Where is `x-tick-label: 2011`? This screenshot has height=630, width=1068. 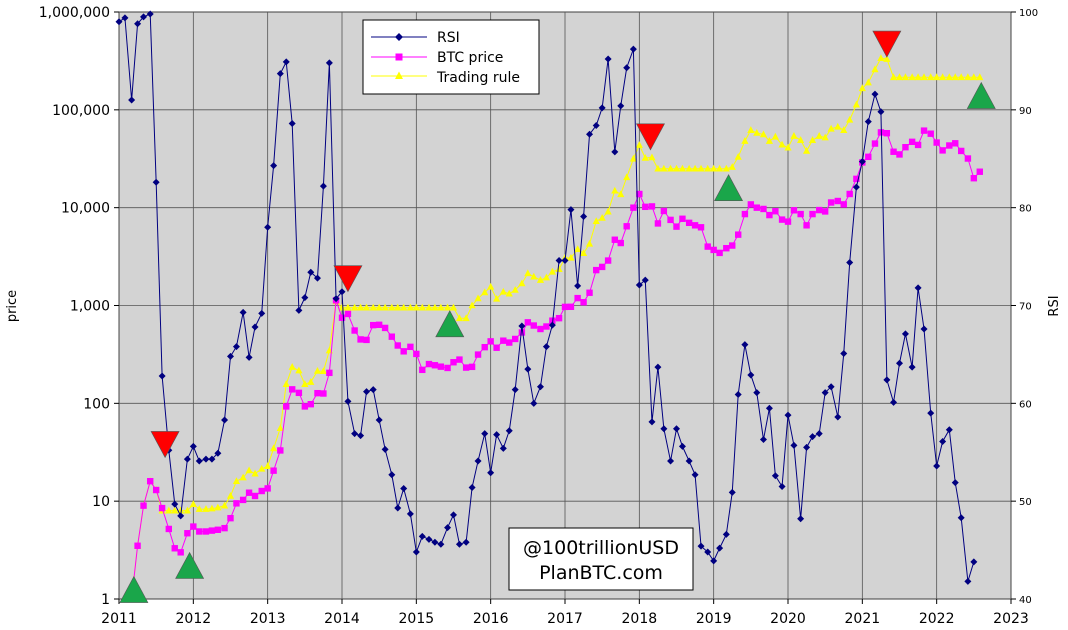 x-tick-label: 2011 is located at coordinates (119, 619).